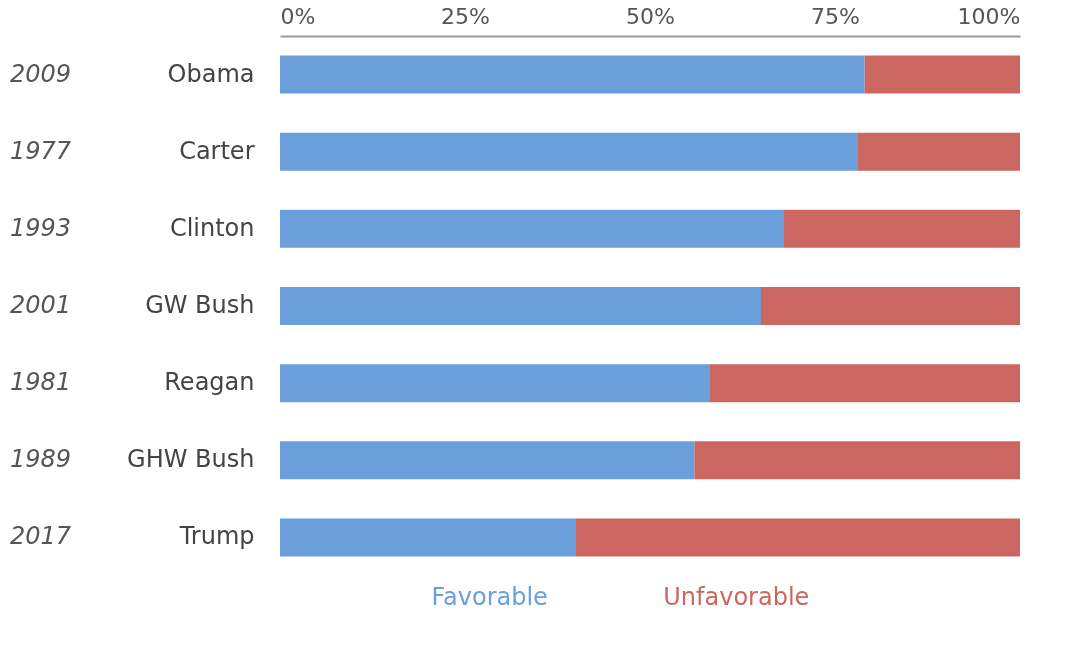 This screenshot has height=646, width=1066. Describe the element at coordinates (41, 73) in the screenshot. I see `y2-tick-label: 2009` at that location.